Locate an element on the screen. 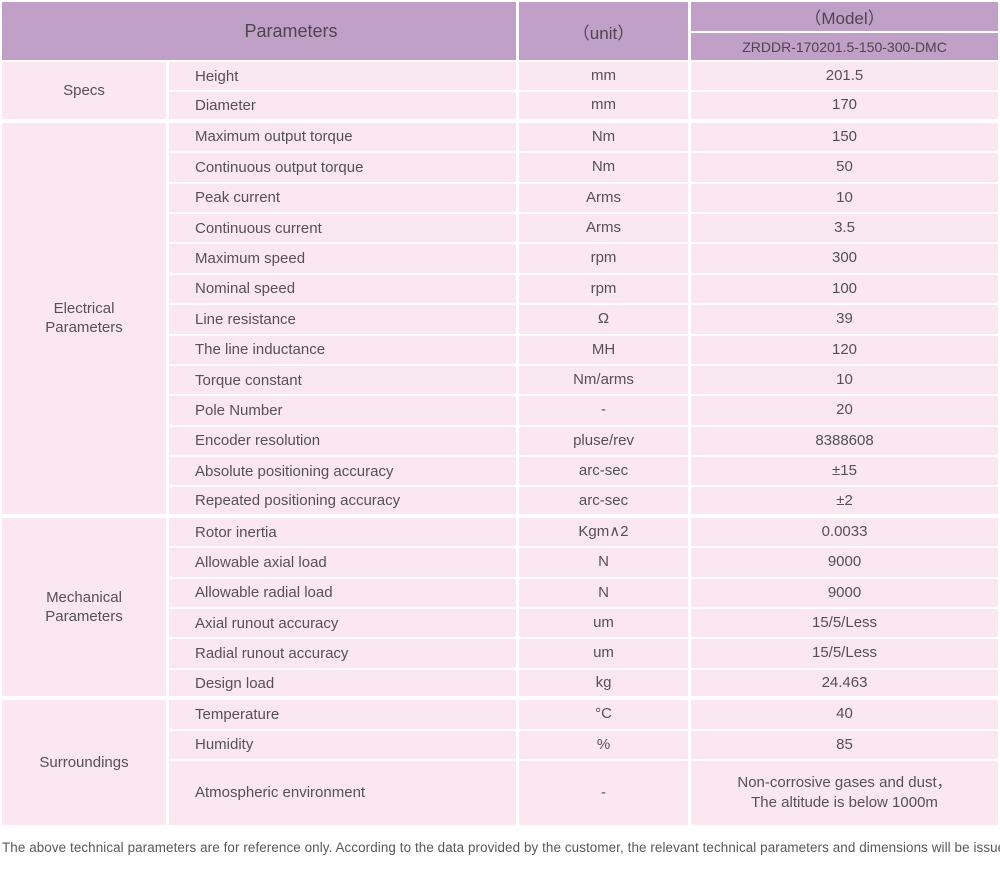 This screenshot has width=1000, height=884. value-cell: ±2 is located at coordinates (843, 502).